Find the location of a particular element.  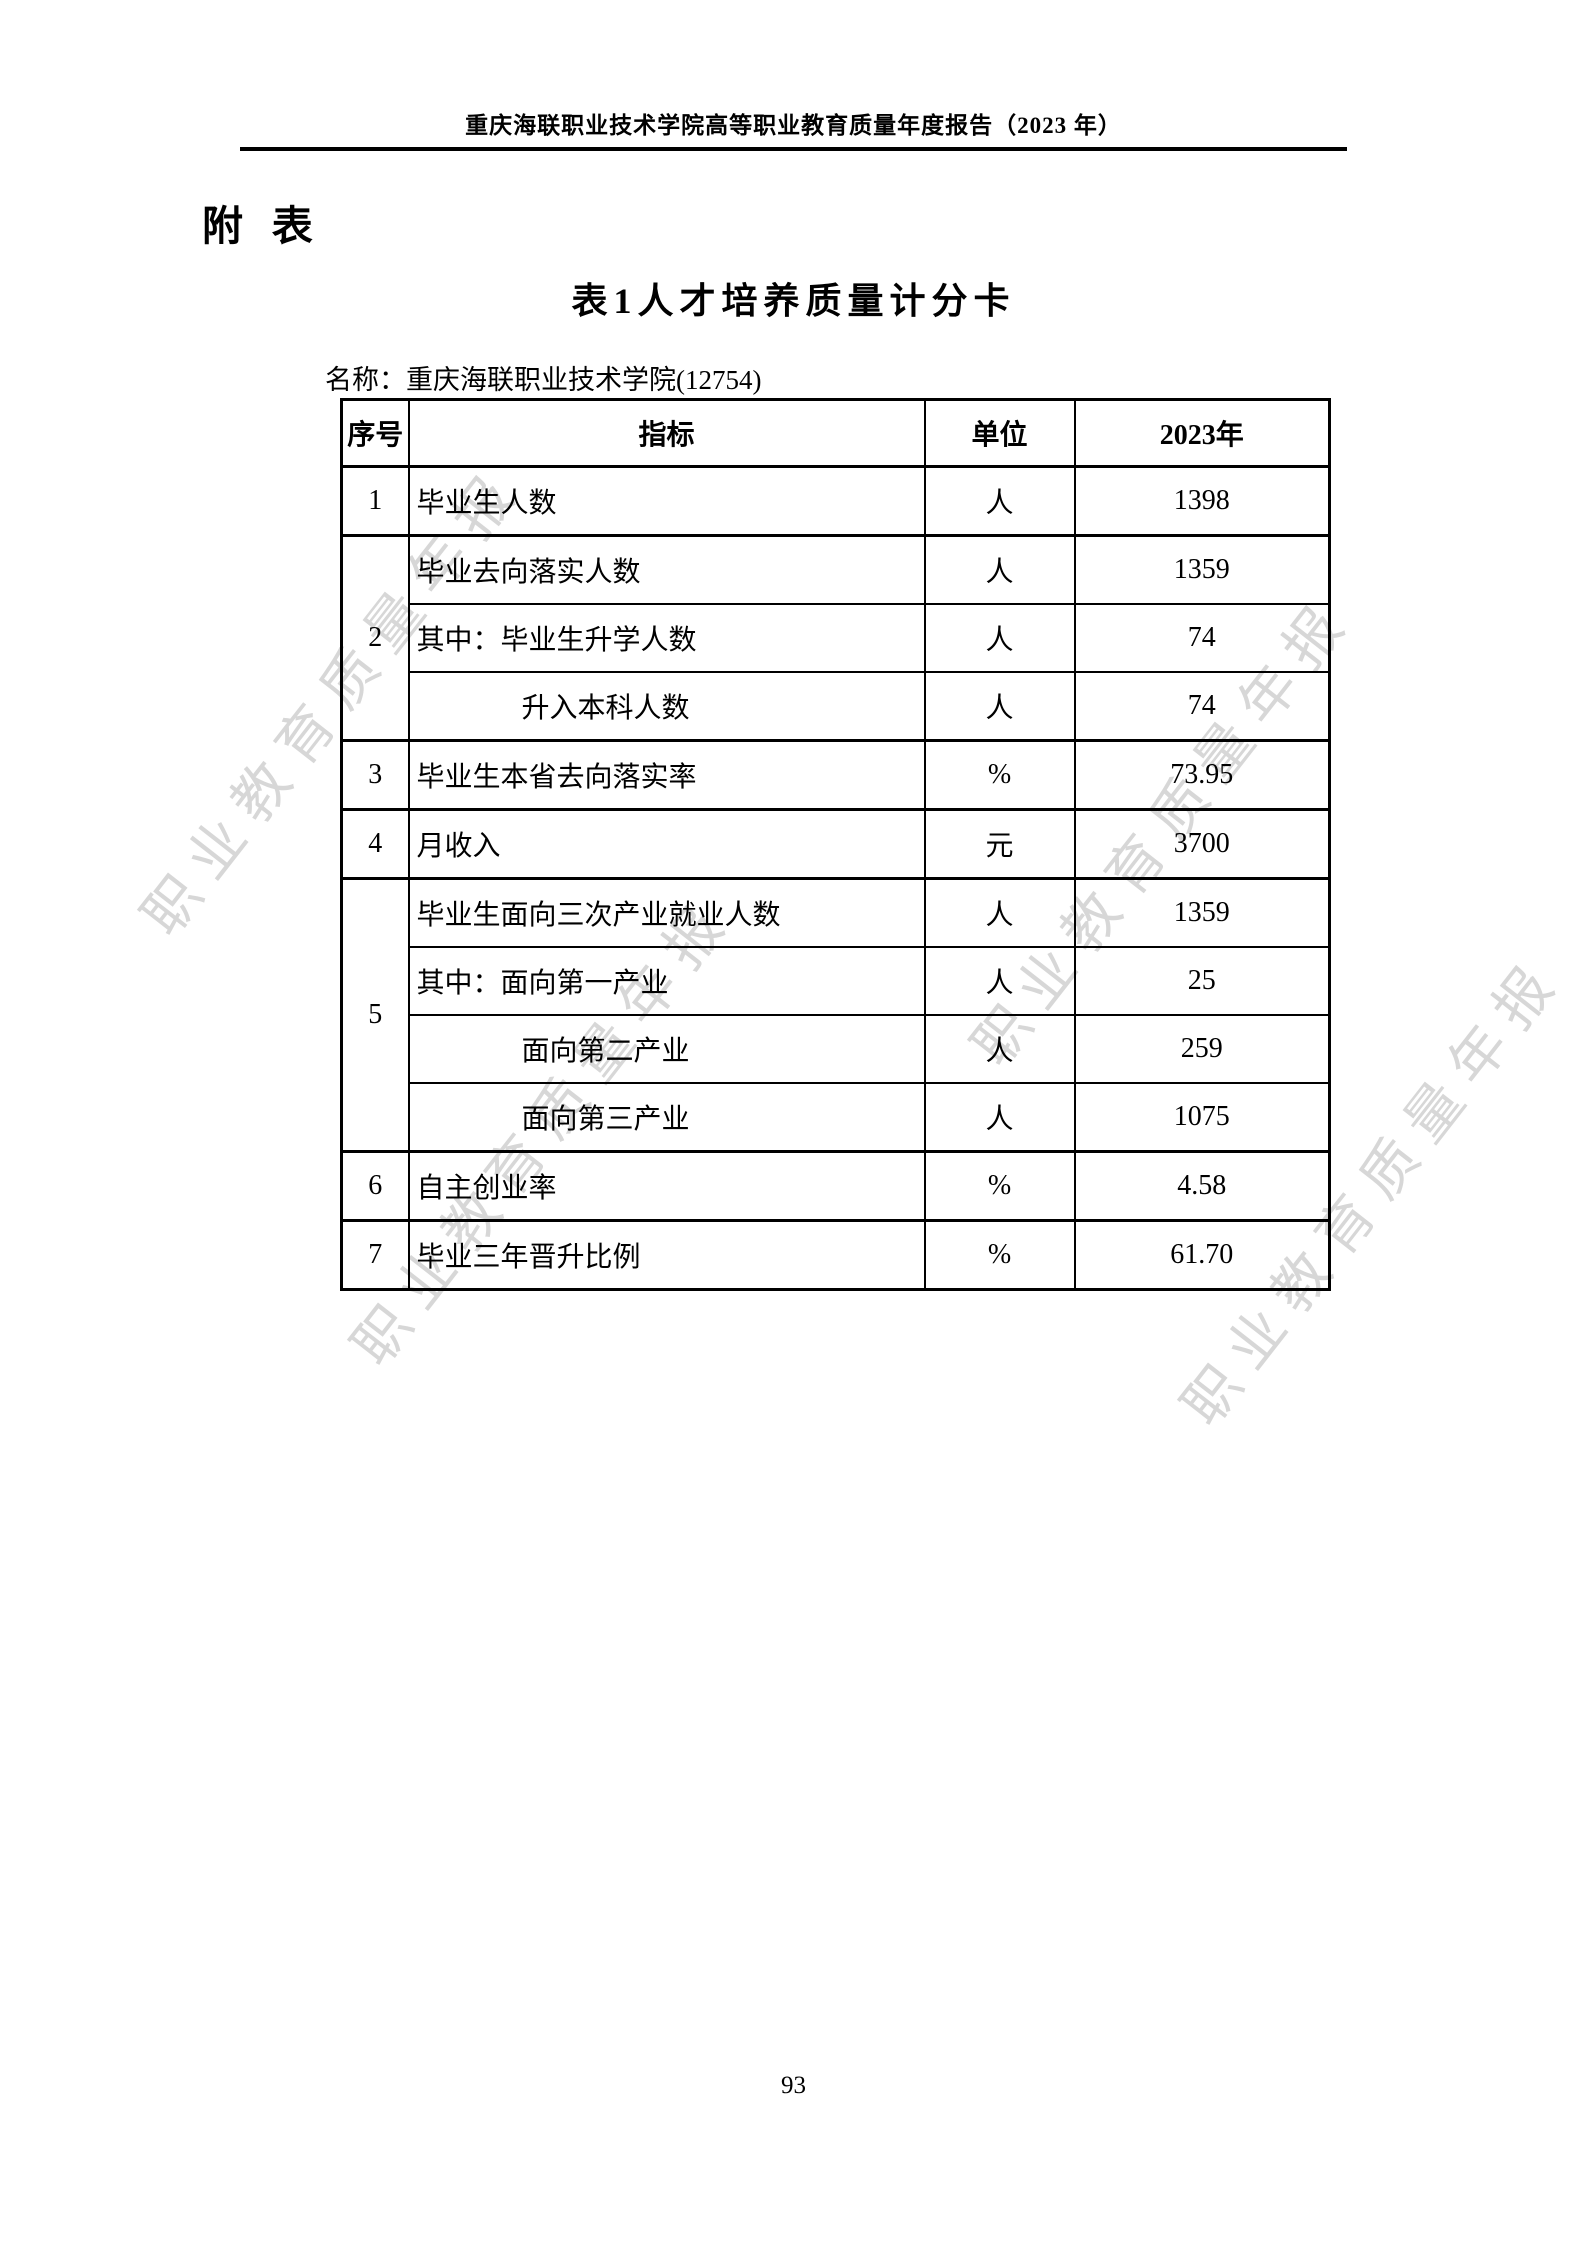

row-value: 1075 is located at coordinates (1202, 1117).